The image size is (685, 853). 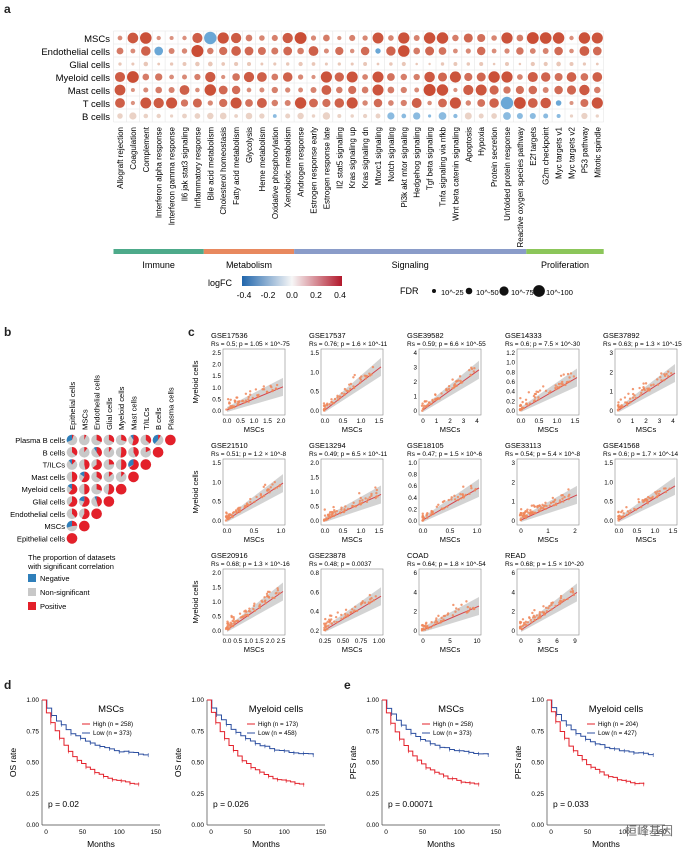 What do you see at coordinates (281, 421) in the screenshot?
I see `x-tick-label: 2.0` at bounding box center [281, 421].